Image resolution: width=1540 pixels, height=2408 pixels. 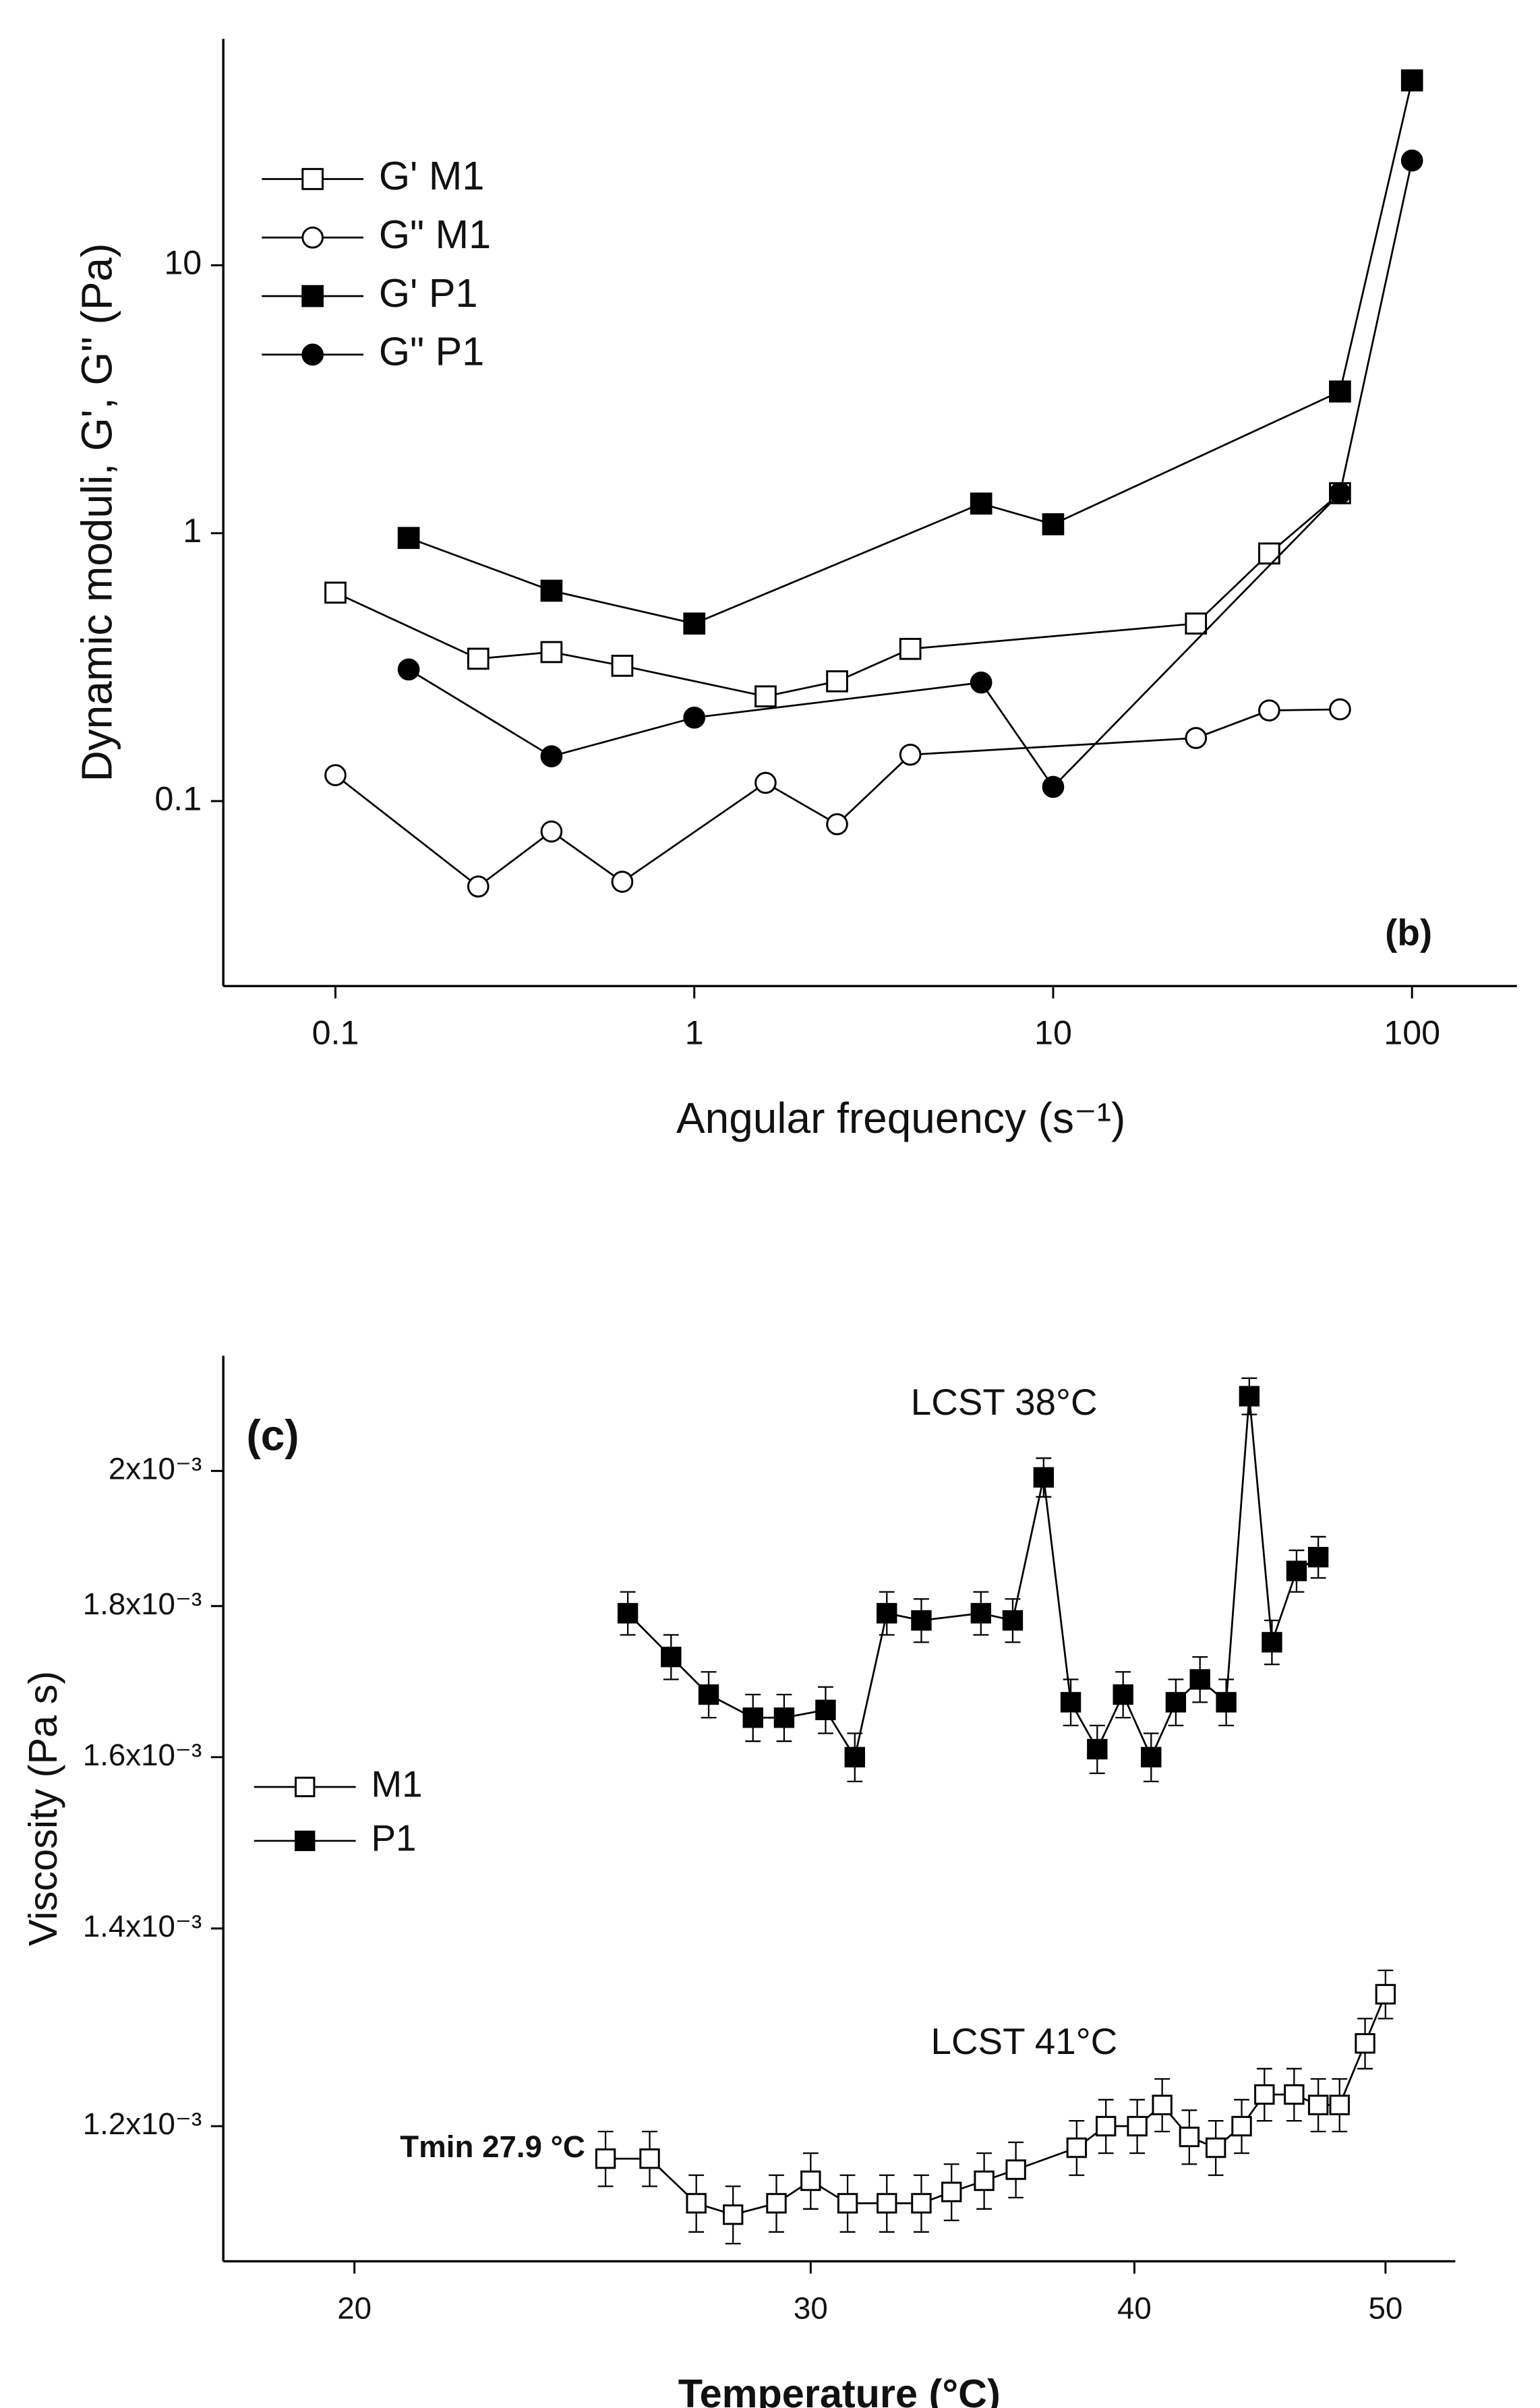 What do you see at coordinates (694, 1033) in the screenshot?
I see `x-tick-label: 1` at bounding box center [694, 1033].